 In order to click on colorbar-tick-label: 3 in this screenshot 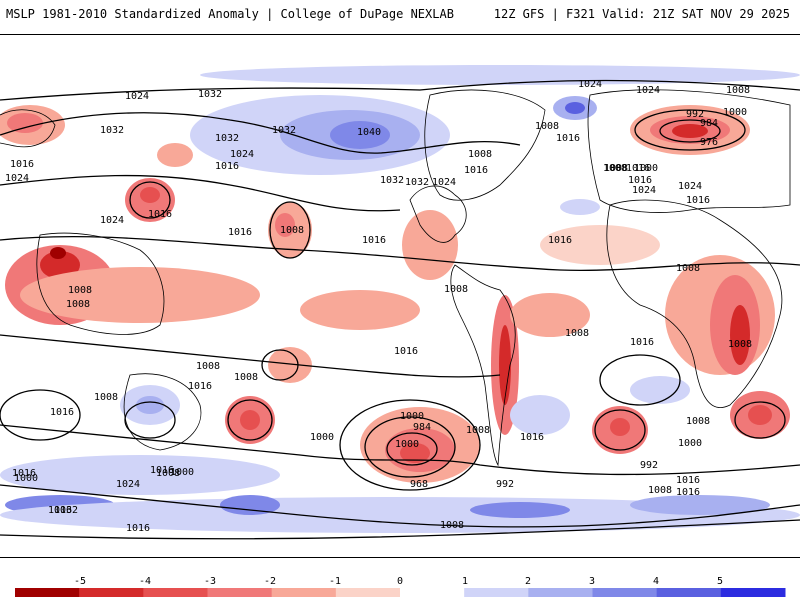, I will do `click(592, 581)`.